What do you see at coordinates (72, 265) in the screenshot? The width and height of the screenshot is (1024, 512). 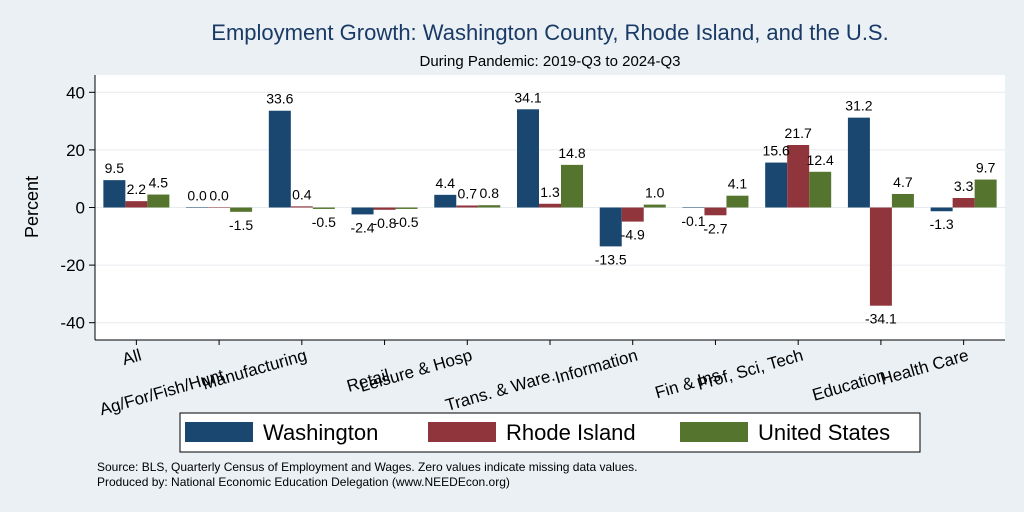 I see `y-tick-label: -20` at bounding box center [72, 265].